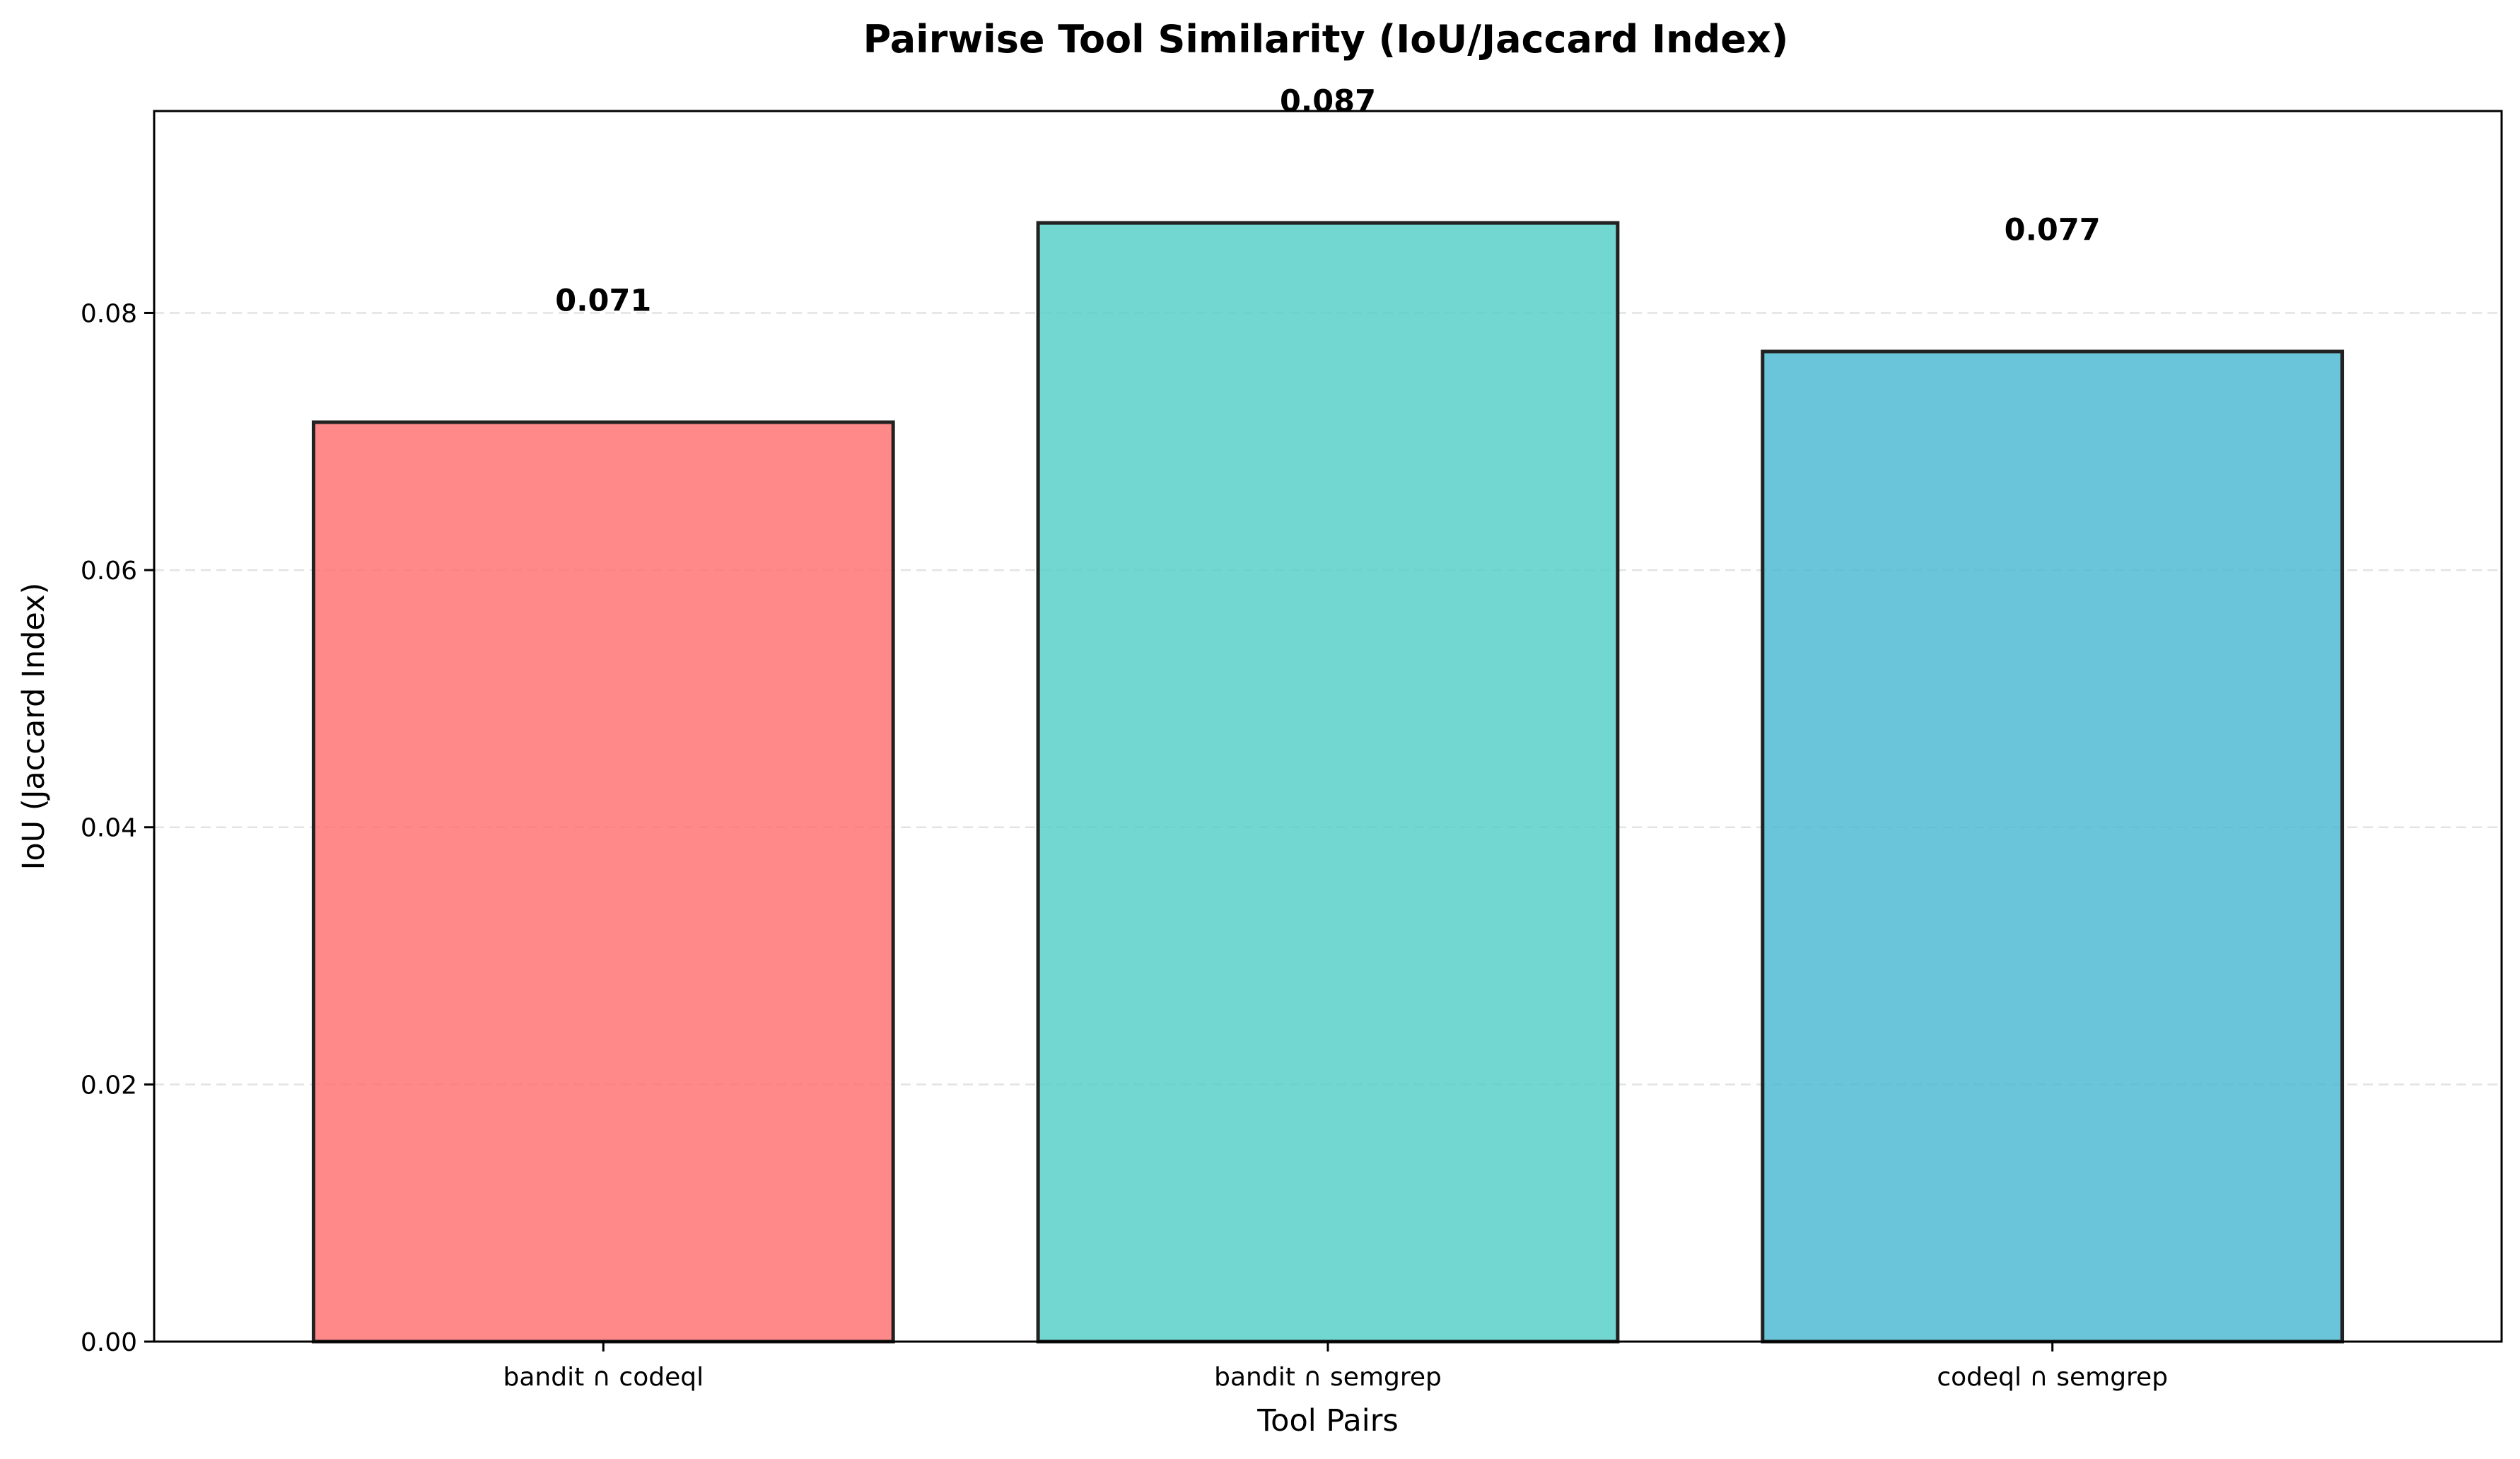  Describe the element at coordinates (109, 828) in the screenshot. I see `y-tick-label: 0.04` at that location.